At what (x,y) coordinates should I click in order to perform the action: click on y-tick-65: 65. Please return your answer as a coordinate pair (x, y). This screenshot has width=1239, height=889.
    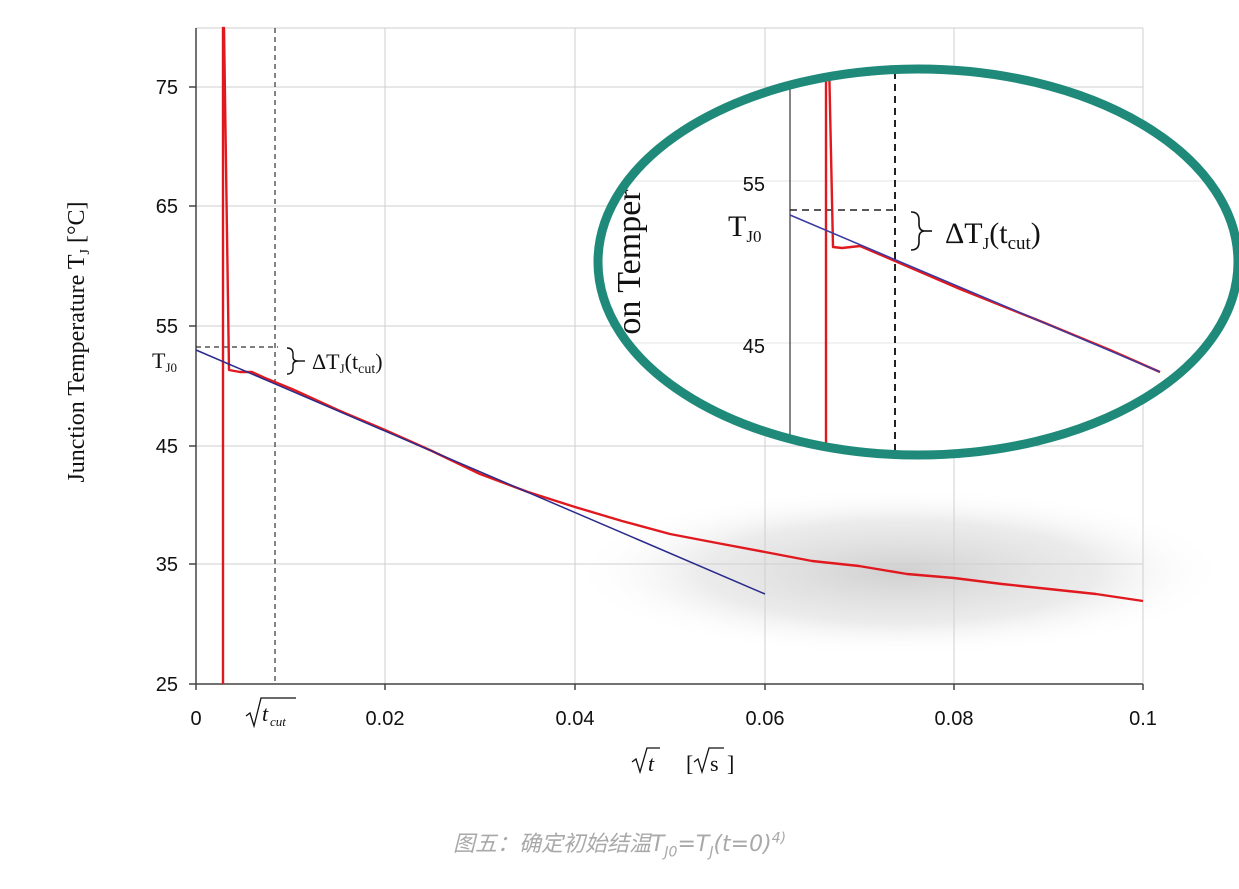
    Looking at the image, I should click on (167, 207).